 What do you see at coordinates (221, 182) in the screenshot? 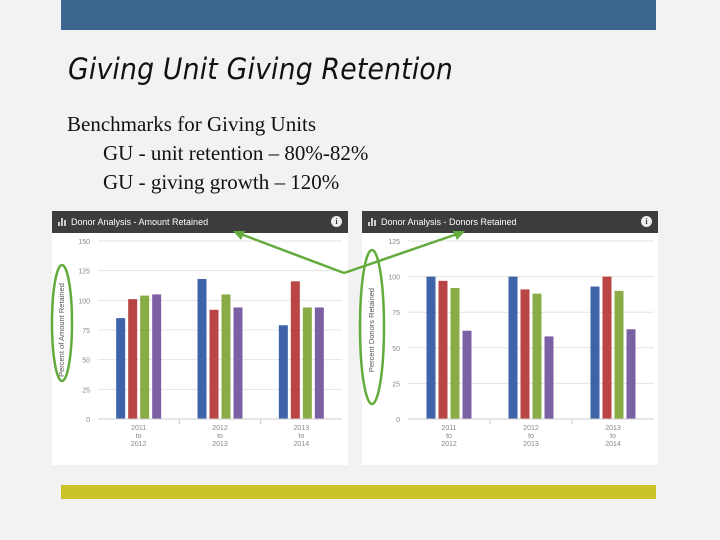
I see `benchmark-line-growth: GU - giving growth – 120%` at bounding box center [221, 182].